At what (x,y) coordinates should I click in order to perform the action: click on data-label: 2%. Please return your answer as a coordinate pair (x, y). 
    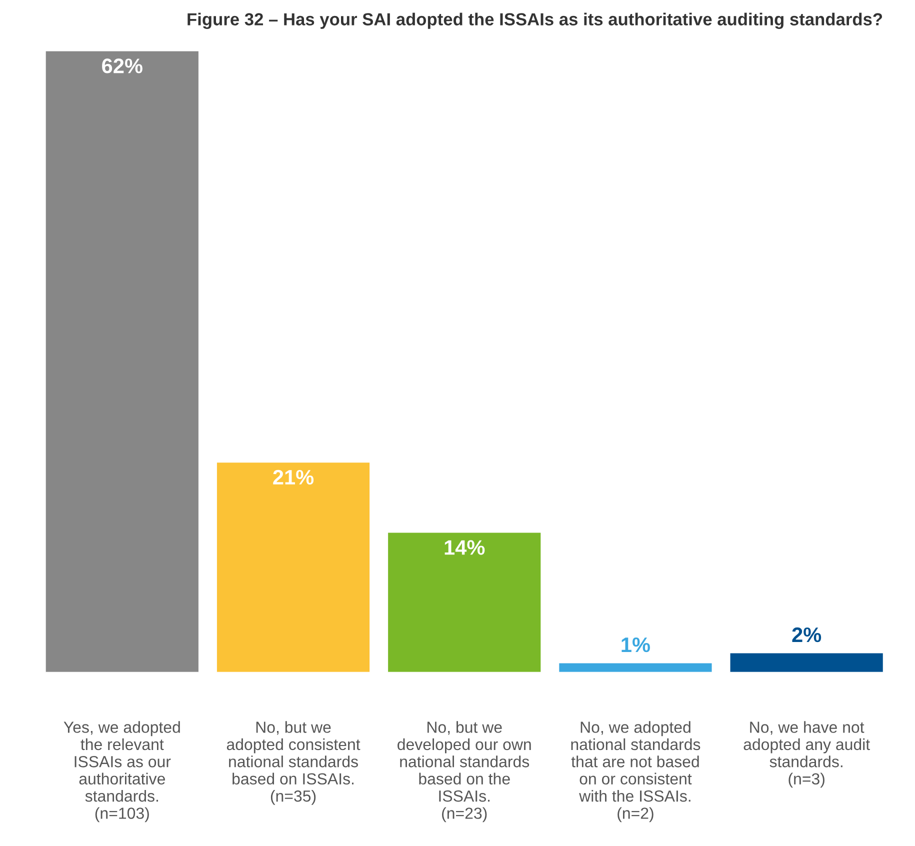
    Looking at the image, I should click on (807, 634).